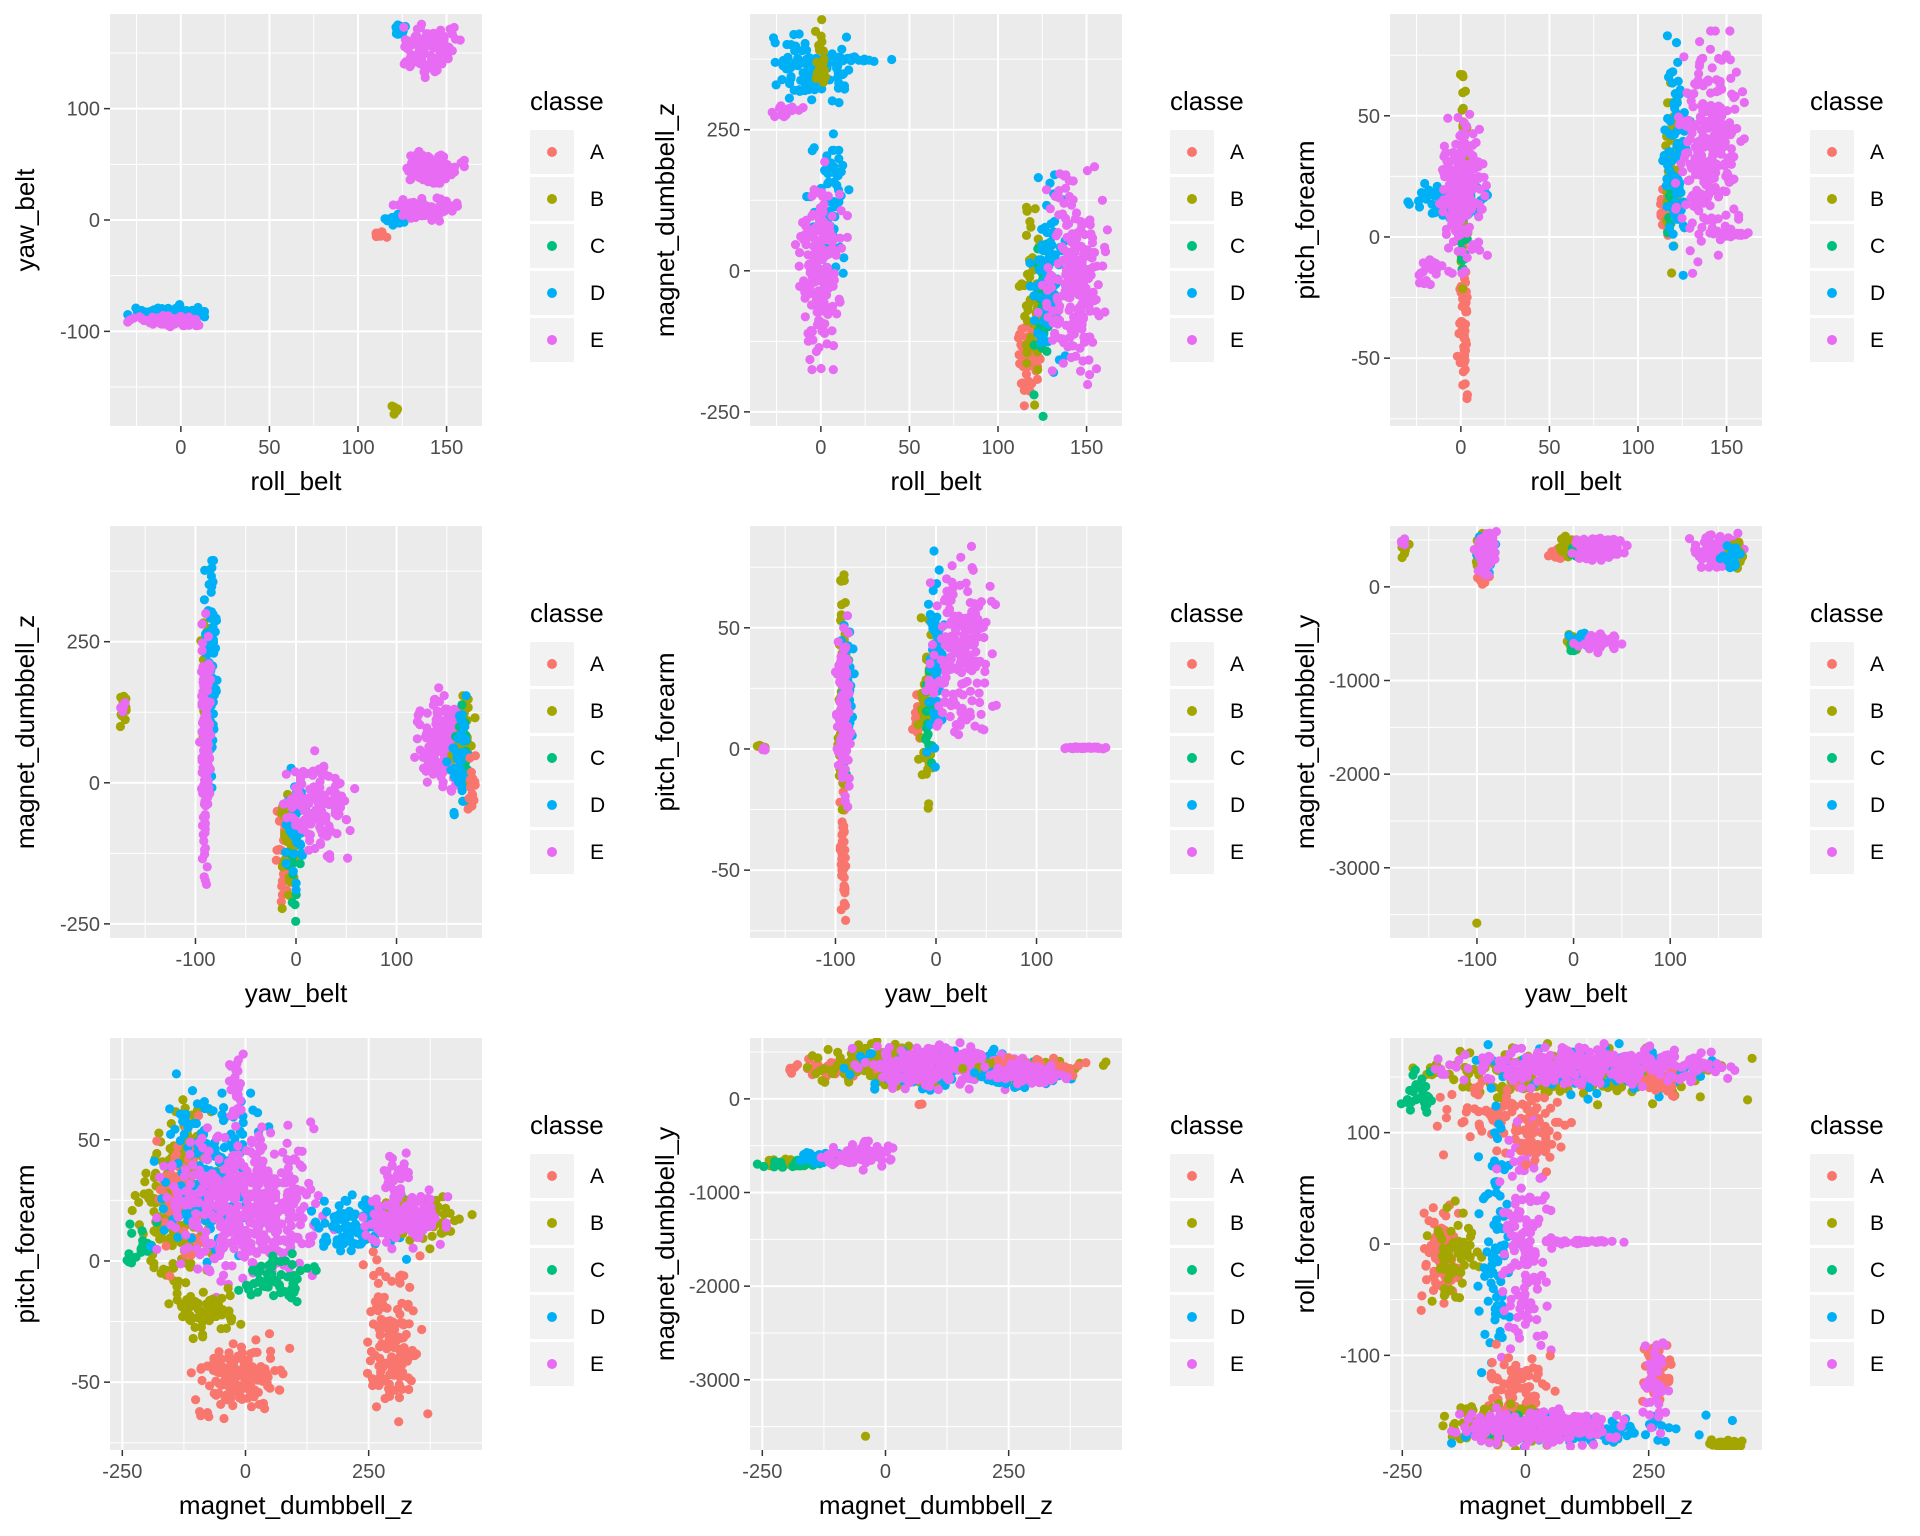 Image resolution: width=1920 pixels, height=1536 pixels. What do you see at coordinates (1832, 664) in the screenshot?
I see `legend-marker-A` at bounding box center [1832, 664].